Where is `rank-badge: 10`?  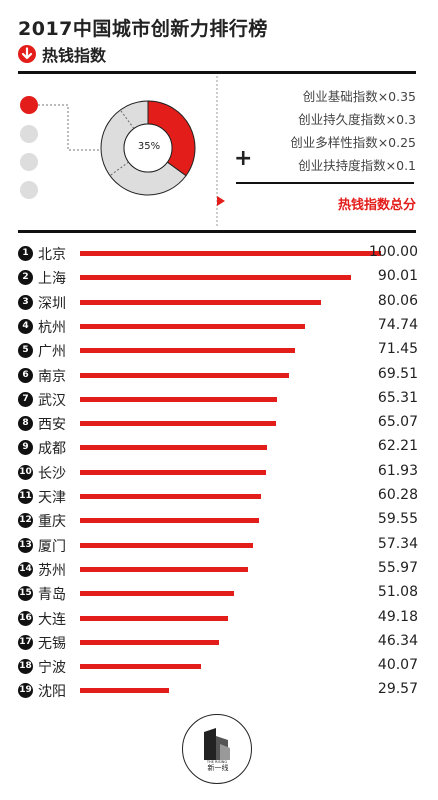
rank-badge: 10 is located at coordinates (25, 472).